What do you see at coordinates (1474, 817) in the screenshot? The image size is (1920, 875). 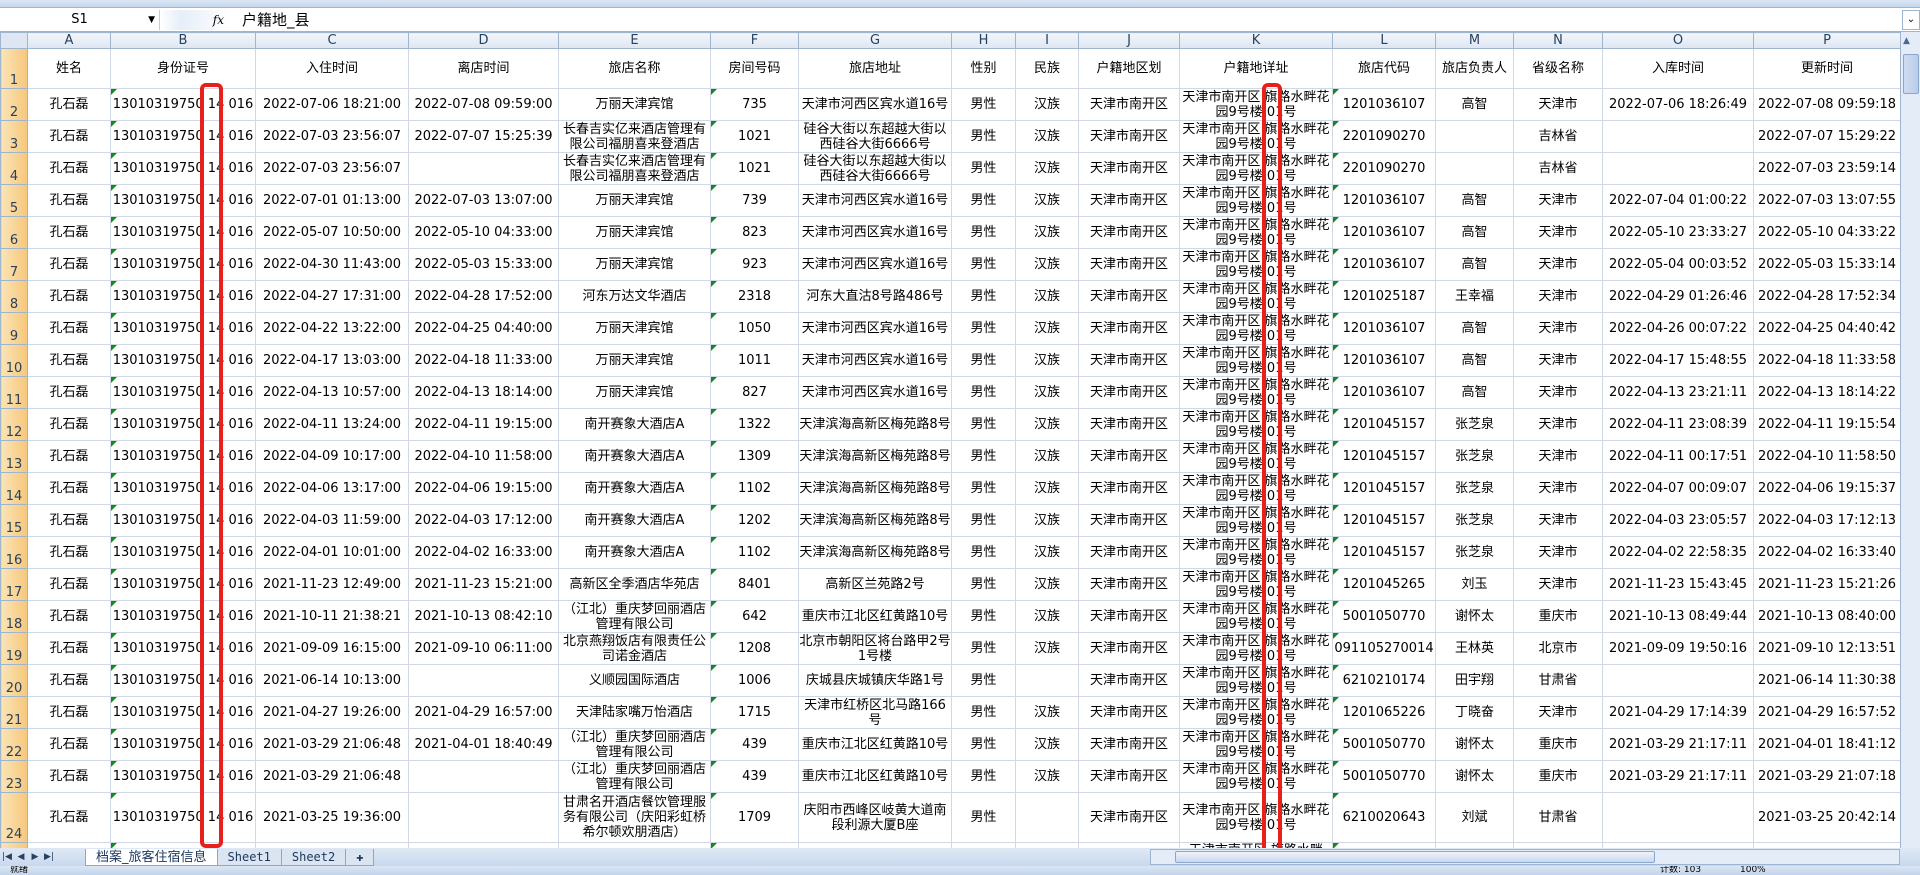 I see `cell: 刘斌` at bounding box center [1474, 817].